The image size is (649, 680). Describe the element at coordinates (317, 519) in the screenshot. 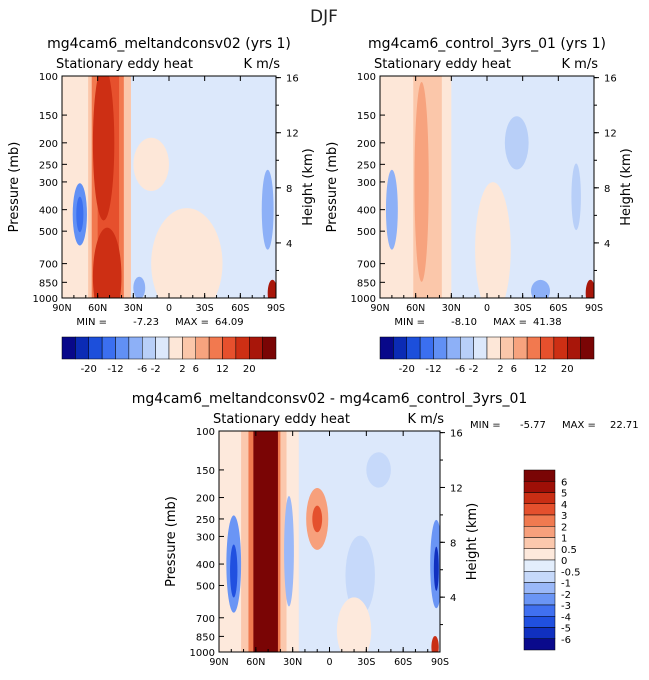

I see `positive-core-equator` at that location.